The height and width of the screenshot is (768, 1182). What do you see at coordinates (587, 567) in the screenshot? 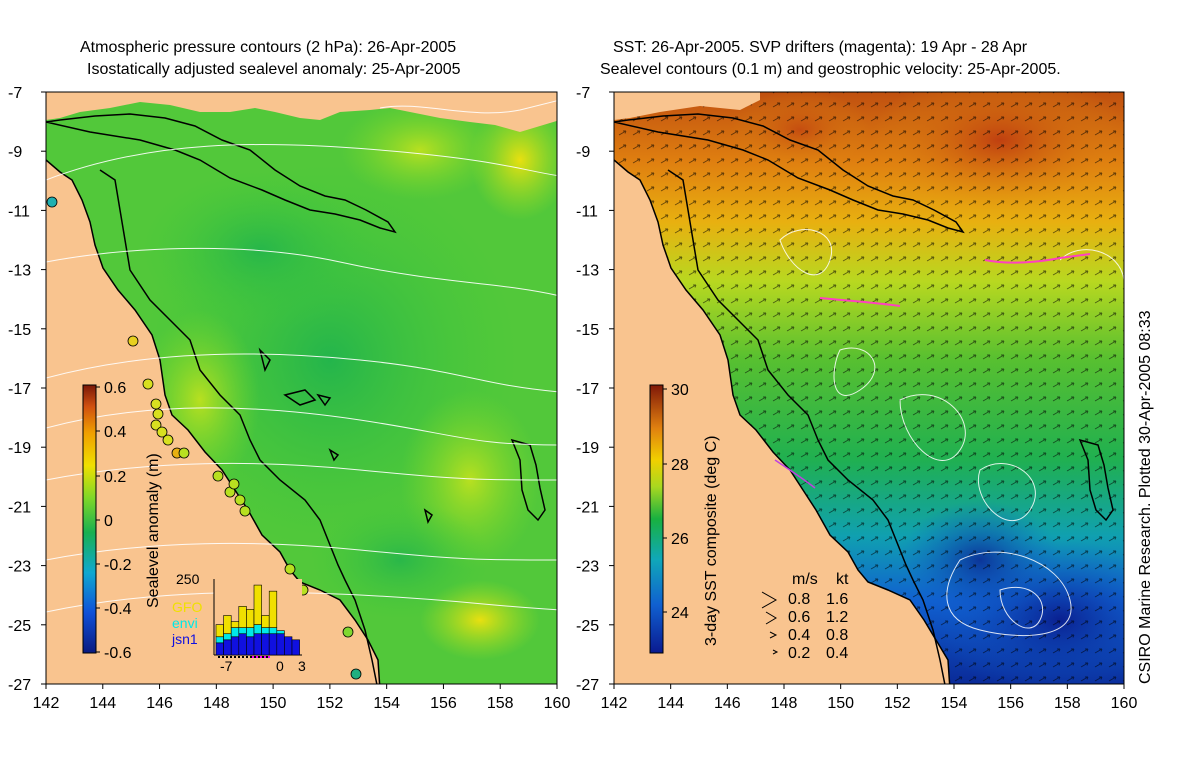
I see `right-lat-tick-label: -23` at bounding box center [587, 567].